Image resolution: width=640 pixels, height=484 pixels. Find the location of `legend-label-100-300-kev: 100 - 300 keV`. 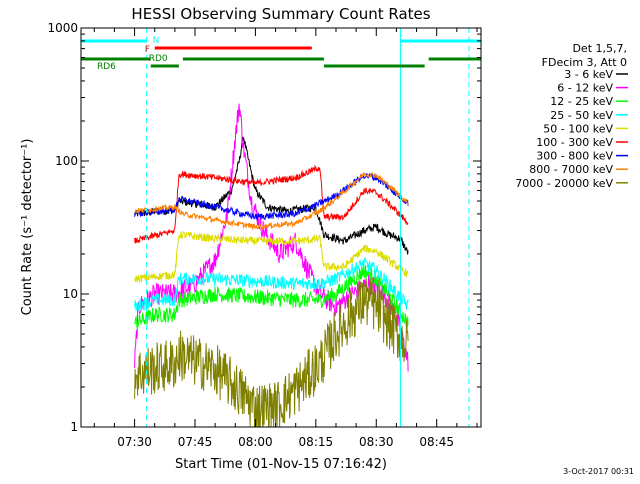

legend-label-100-300-kev: 100 - 300 keV is located at coordinates (574, 142).